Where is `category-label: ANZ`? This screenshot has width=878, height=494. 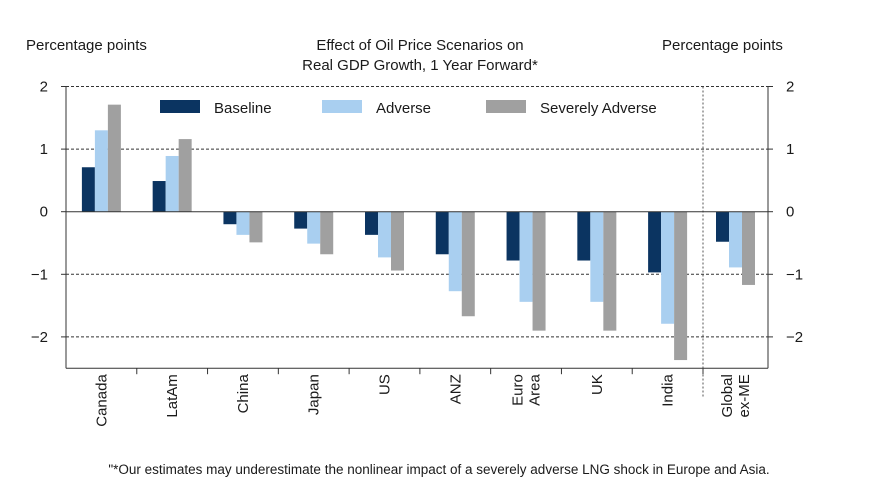
category-label: ANZ is located at coordinates (455, 389).